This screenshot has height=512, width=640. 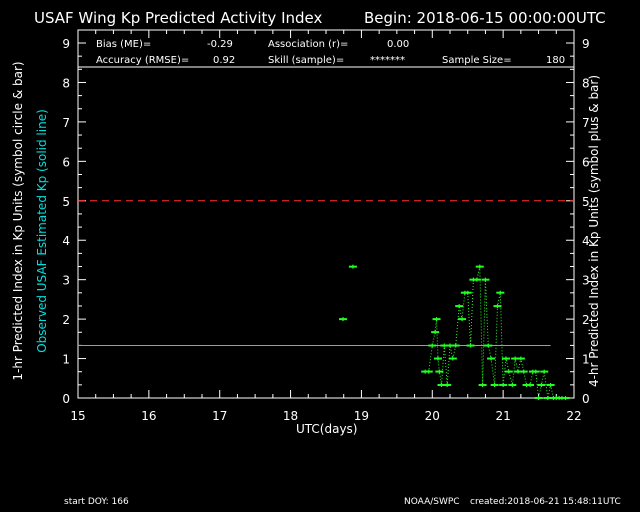 What do you see at coordinates (485, 18) in the screenshot?
I see `begin-time: Begin: 2018-06-15 00:00:00UTC` at bounding box center [485, 18].